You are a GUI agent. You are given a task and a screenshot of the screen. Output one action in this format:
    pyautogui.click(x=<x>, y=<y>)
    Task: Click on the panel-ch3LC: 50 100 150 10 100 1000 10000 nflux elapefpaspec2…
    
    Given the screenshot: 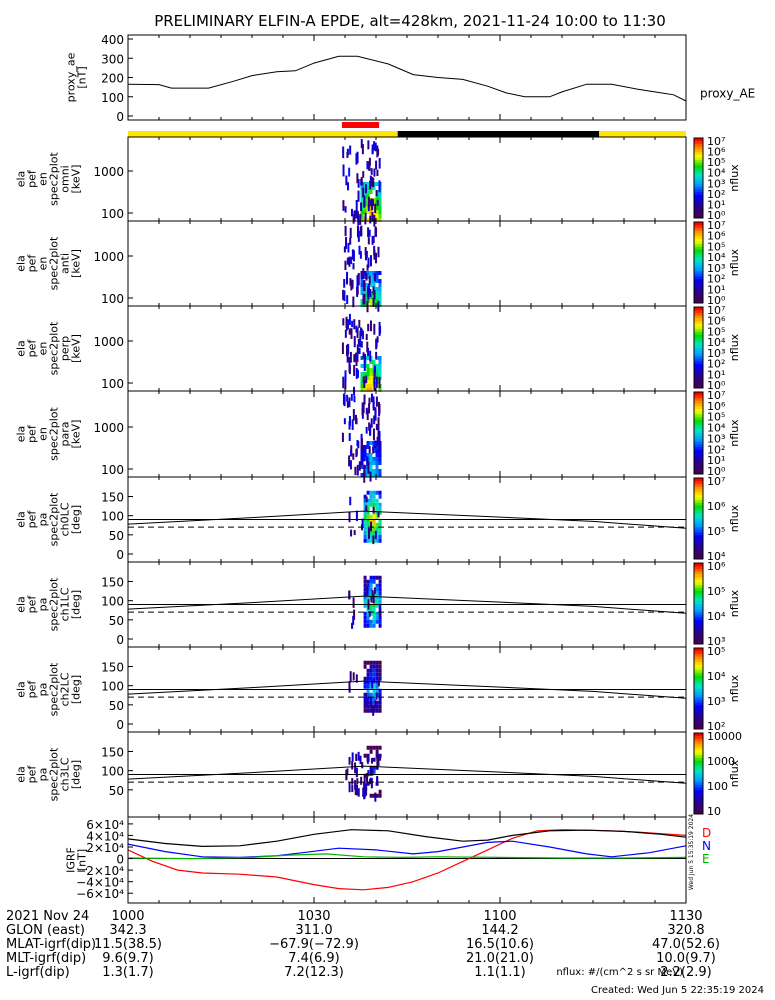 What is the action you would take?
    pyautogui.click(x=379, y=774)
    